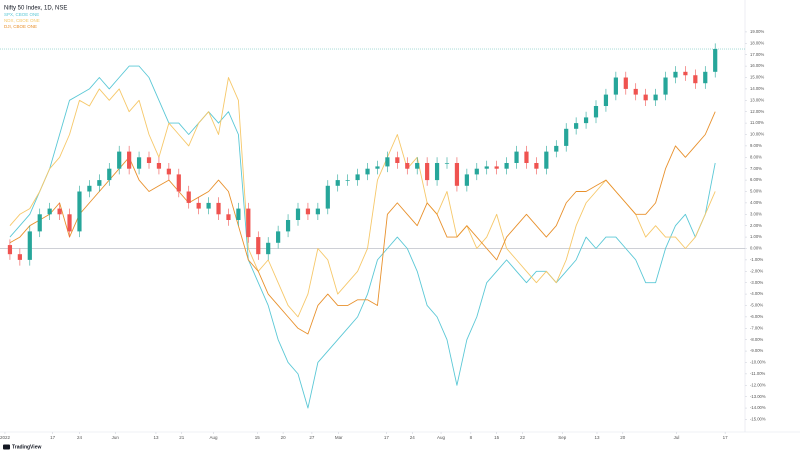 The height and width of the screenshot is (453, 800). Describe the element at coordinates (757, 42) in the screenshot. I see `y-tick-label: 18.00%` at that location.